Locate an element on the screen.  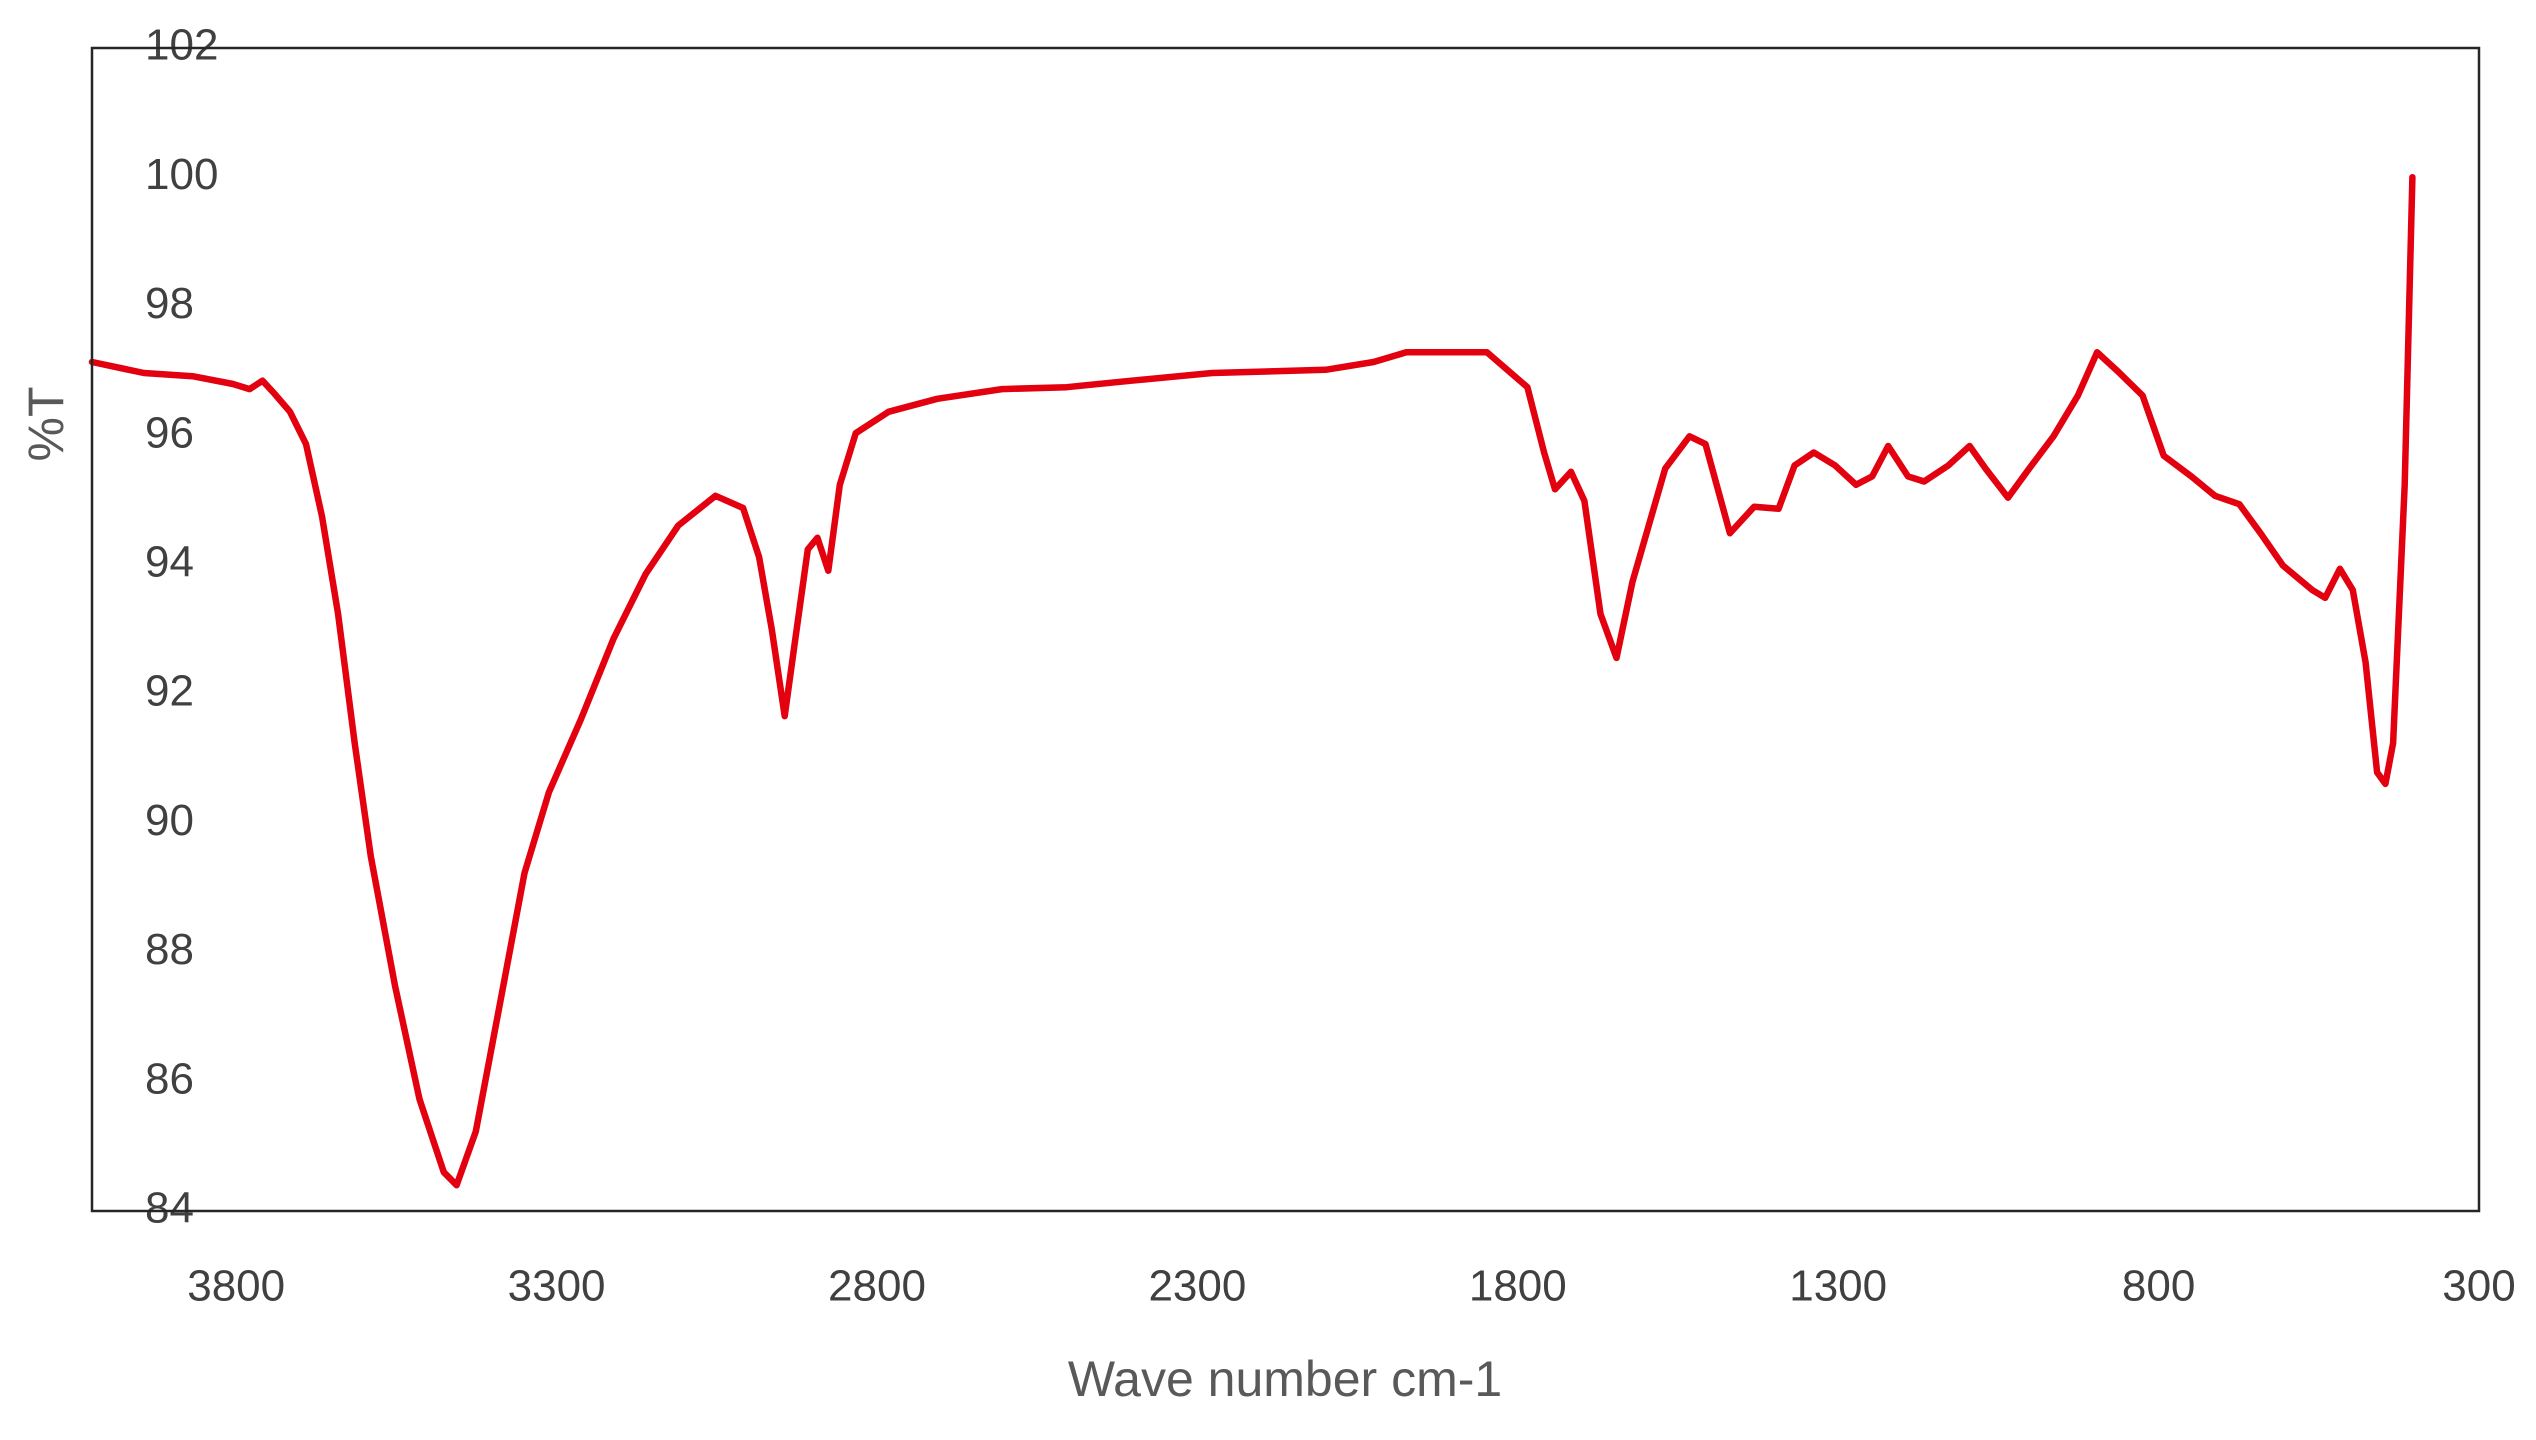
y-tick-label: 90 is located at coordinates (169, 820).